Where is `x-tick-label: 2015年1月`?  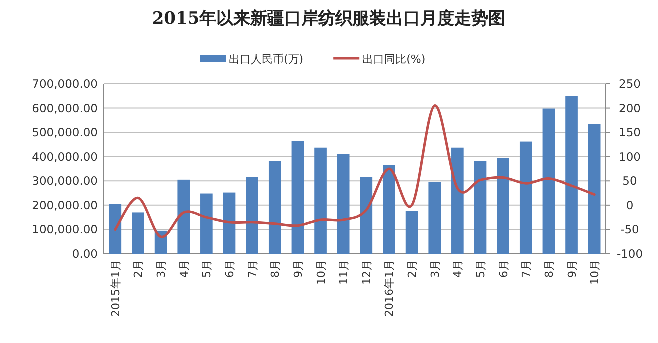
x-tick-label: 2015年1月 is located at coordinates (115, 288).